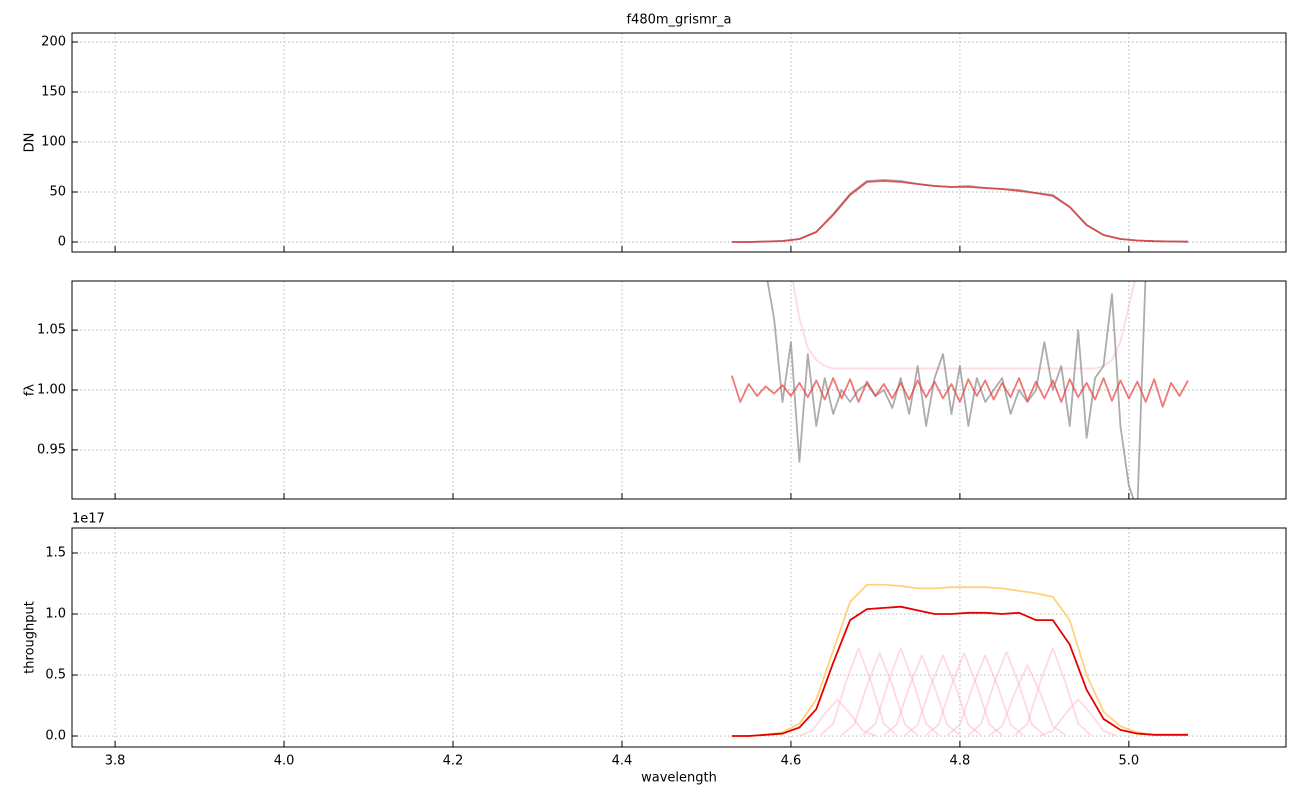 This screenshot has height=800, width=1300. Describe the element at coordinates (1129, 761) in the screenshot. I see `x-tick-label: 5.0` at that location.